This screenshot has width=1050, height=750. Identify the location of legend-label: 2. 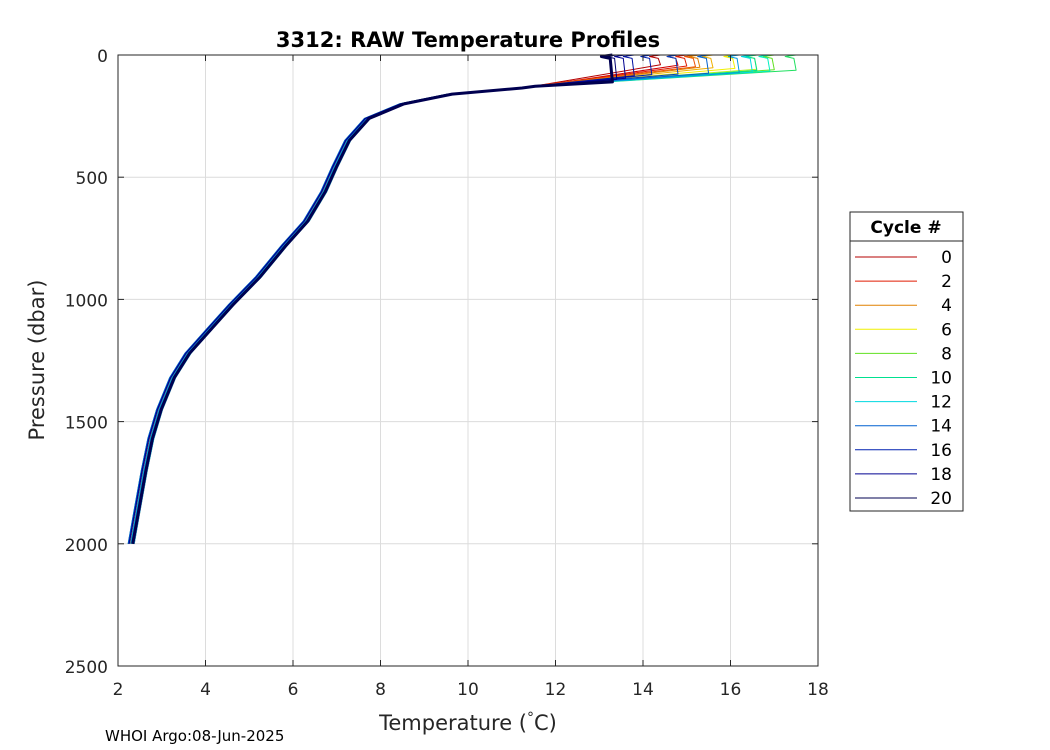
(946, 282).